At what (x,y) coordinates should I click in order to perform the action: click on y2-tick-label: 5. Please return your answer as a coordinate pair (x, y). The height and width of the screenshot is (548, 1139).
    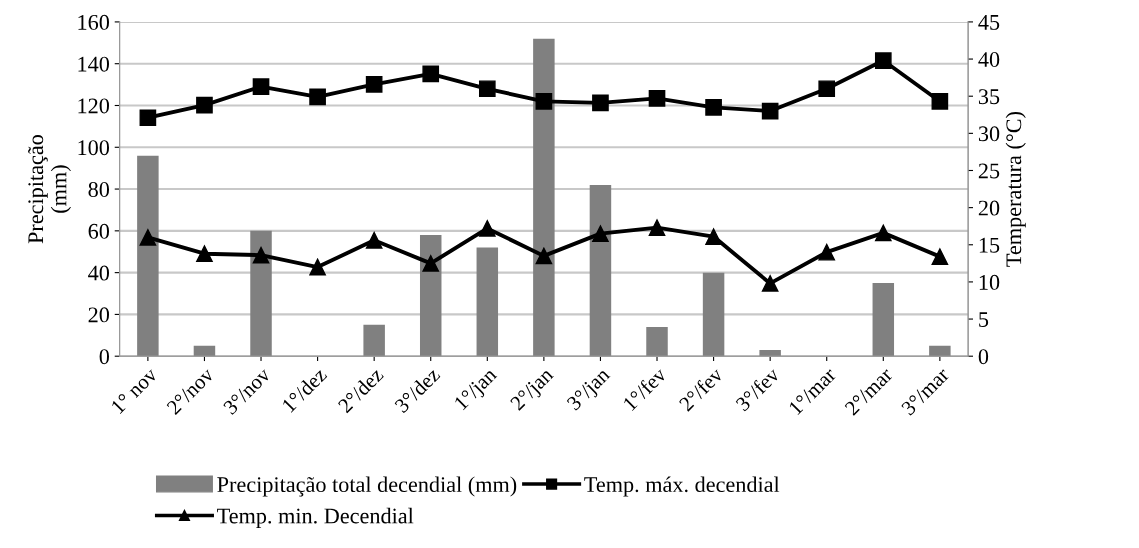
    Looking at the image, I should click on (984, 319).